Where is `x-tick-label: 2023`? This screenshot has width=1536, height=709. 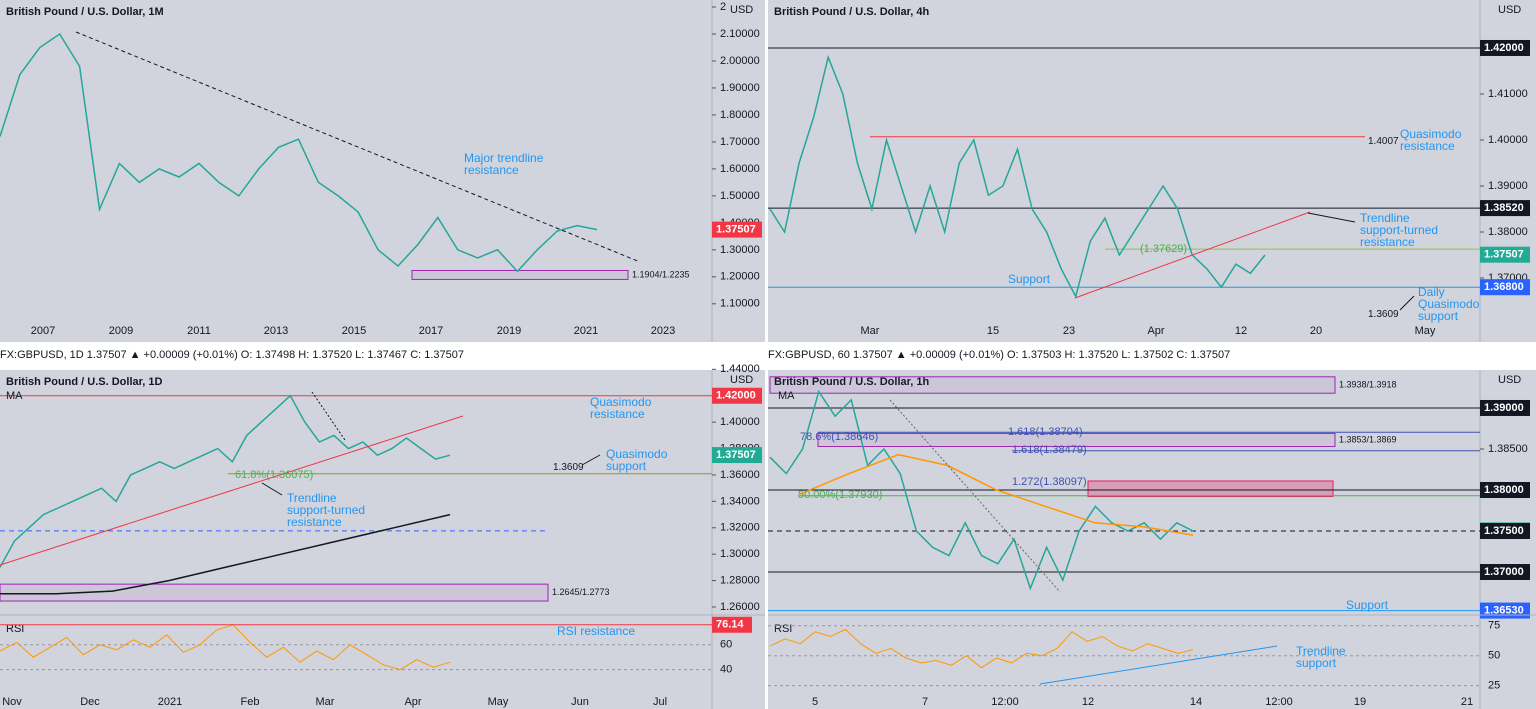 x-tick-label: 2023 is located at coordinates (663, 331).